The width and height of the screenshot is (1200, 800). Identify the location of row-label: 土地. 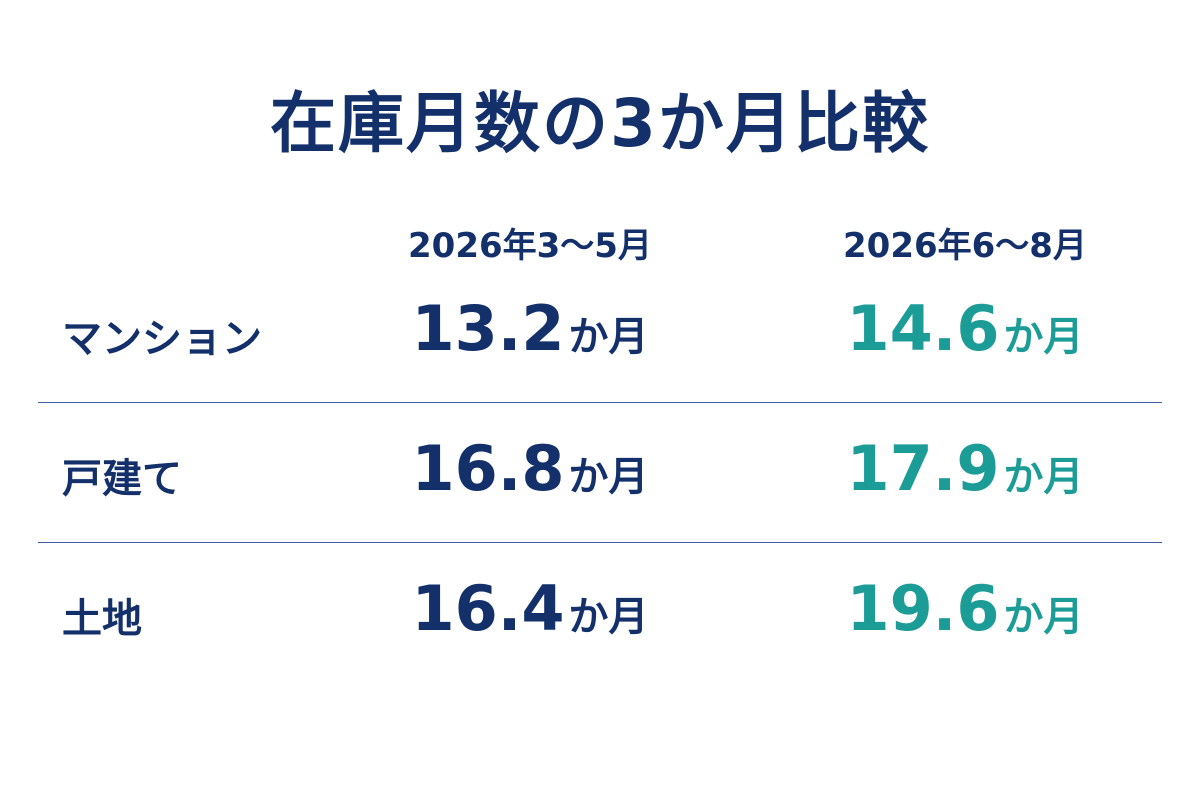
(102, 619).